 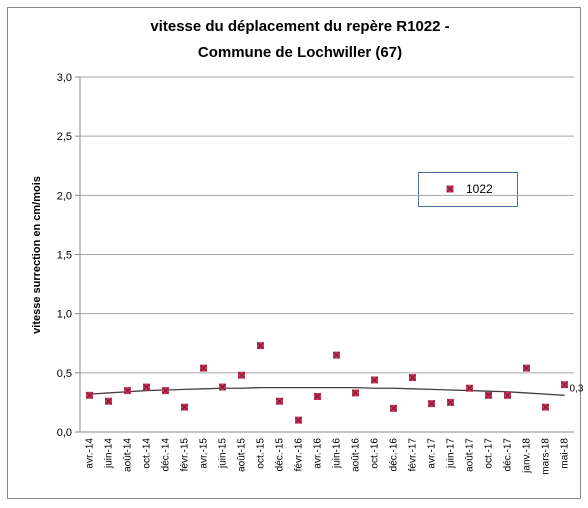 What do you see at coordinates (64, 374) in the screenshot?
I see `y-tick-label: 0,5` at bounding box center [64, 374].